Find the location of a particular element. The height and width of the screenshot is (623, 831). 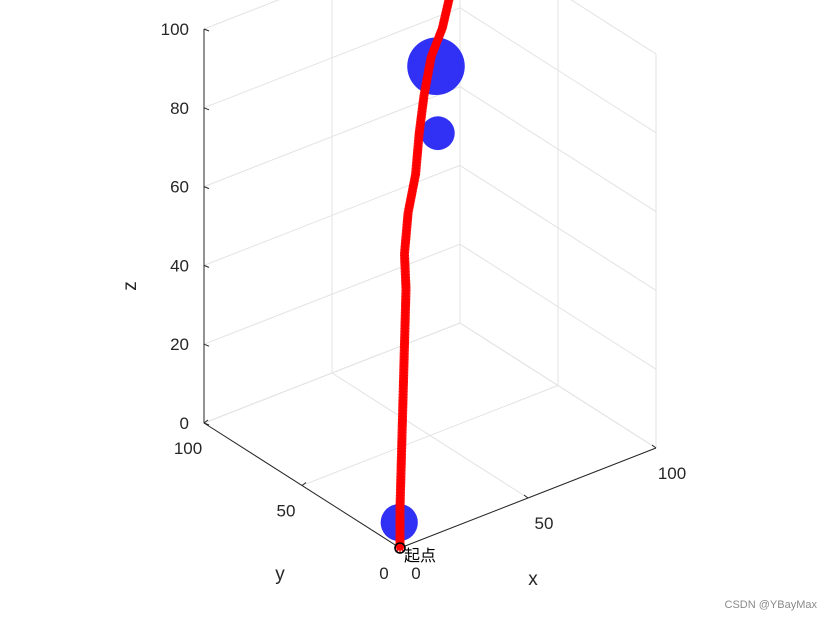

y-axis-label: y is located at coordinates (280, 574).